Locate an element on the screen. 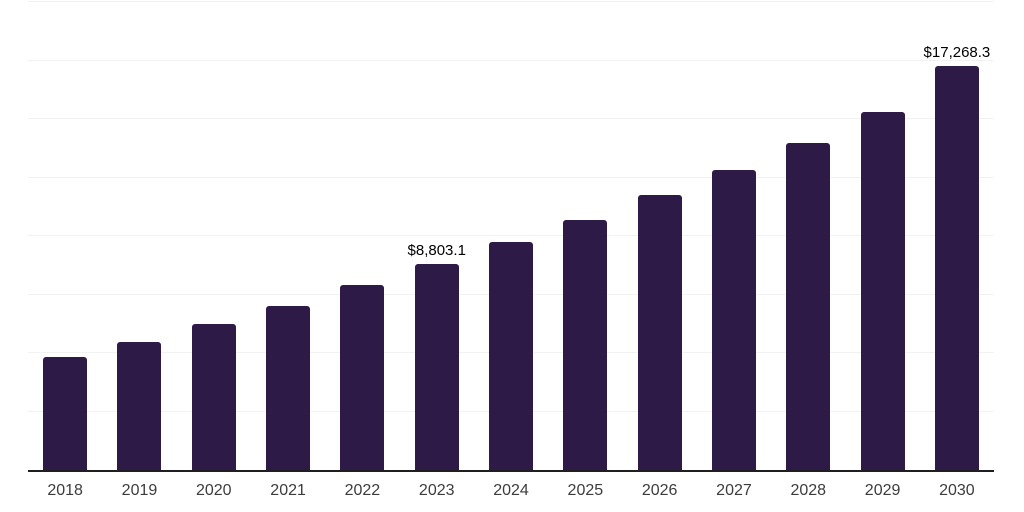 This screenshot has width=1024, height=512. x-tick-label-2030: 2030 is located at coordinates (957, 490).